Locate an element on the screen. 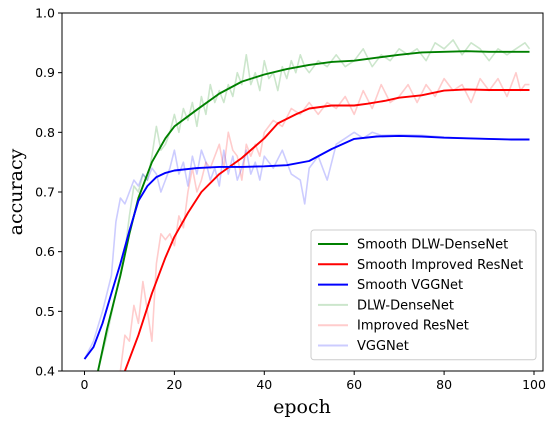 This screenshot has height=422, width=550. y-tick-label: 0.6 is located at coordinates (45, 251).